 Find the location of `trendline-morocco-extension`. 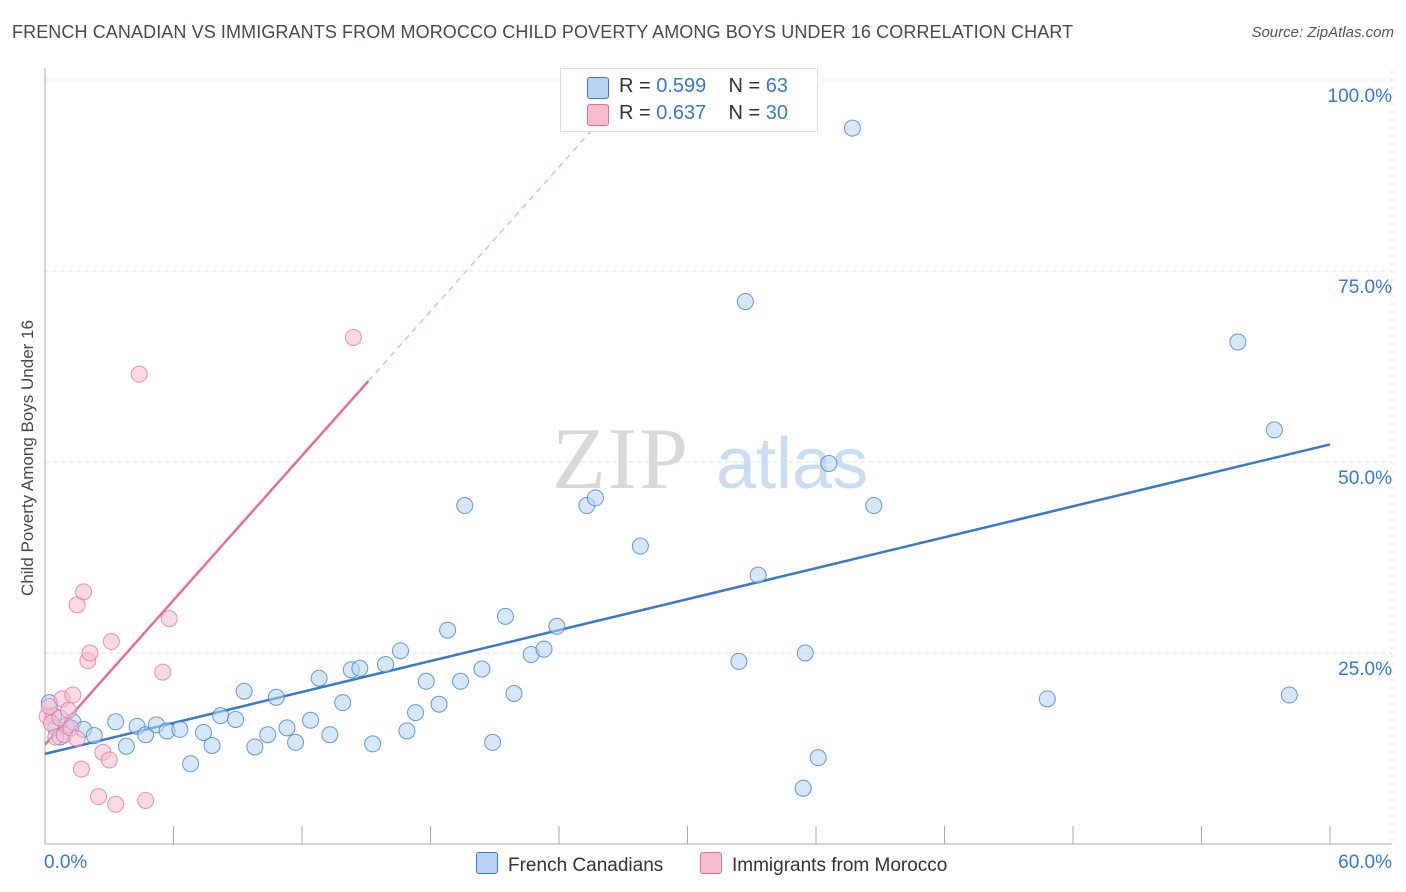

trendline-morocco-extension is located at coordinates (484, 251).